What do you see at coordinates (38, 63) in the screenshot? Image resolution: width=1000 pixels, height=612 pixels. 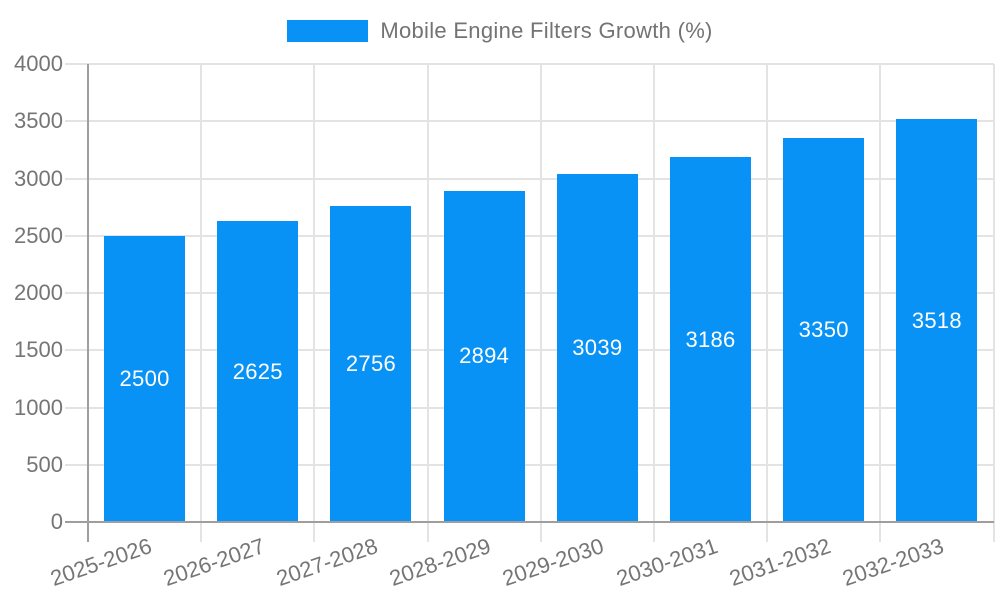 I see `y-tick-label: 4000` at bounding box center [38, 63].